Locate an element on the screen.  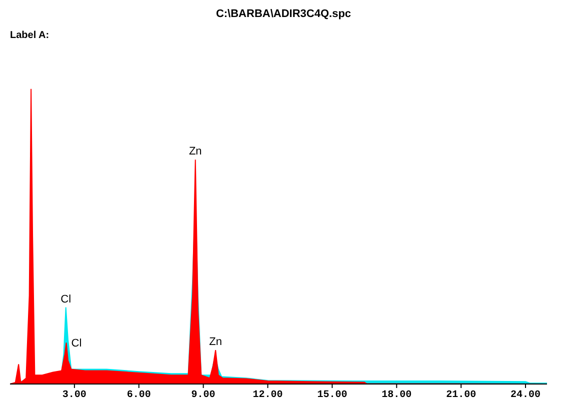
x-tick-label: 18.00 is located at coordinates (397, 396).